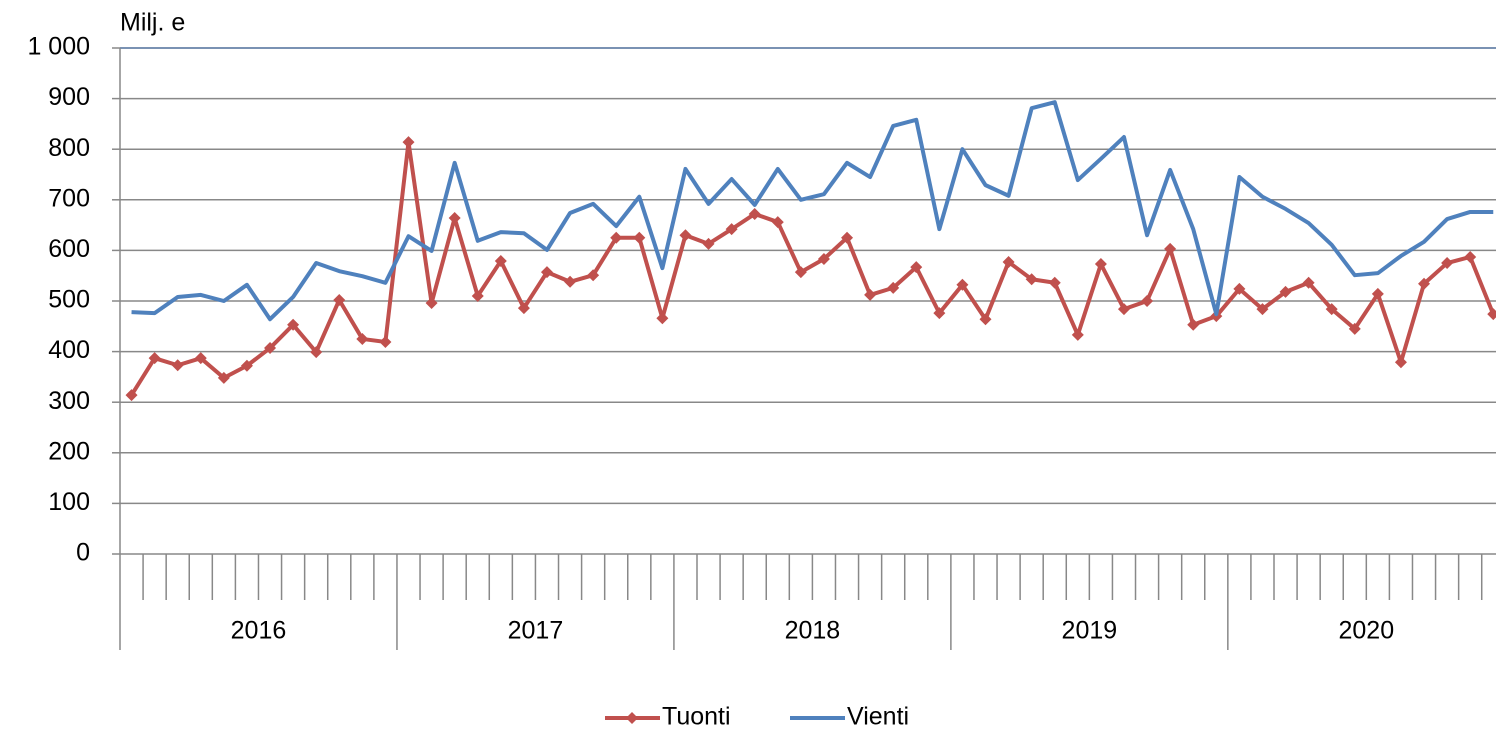  Describe the element at coordinates (632, 718) in the screenshot. I see `legend-marker` at that location.